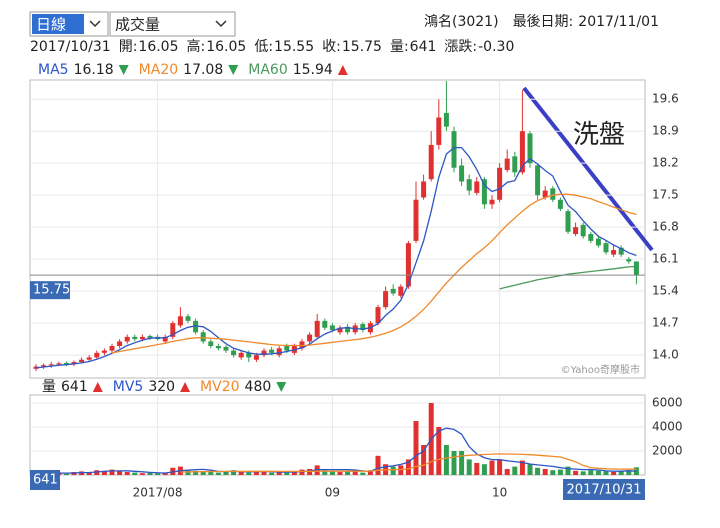 The image size is (720, 528). What do you see at coordinates (267, 70) in the screenshot?
I see `legend-name: MA60` at bounding box center [267, 70].